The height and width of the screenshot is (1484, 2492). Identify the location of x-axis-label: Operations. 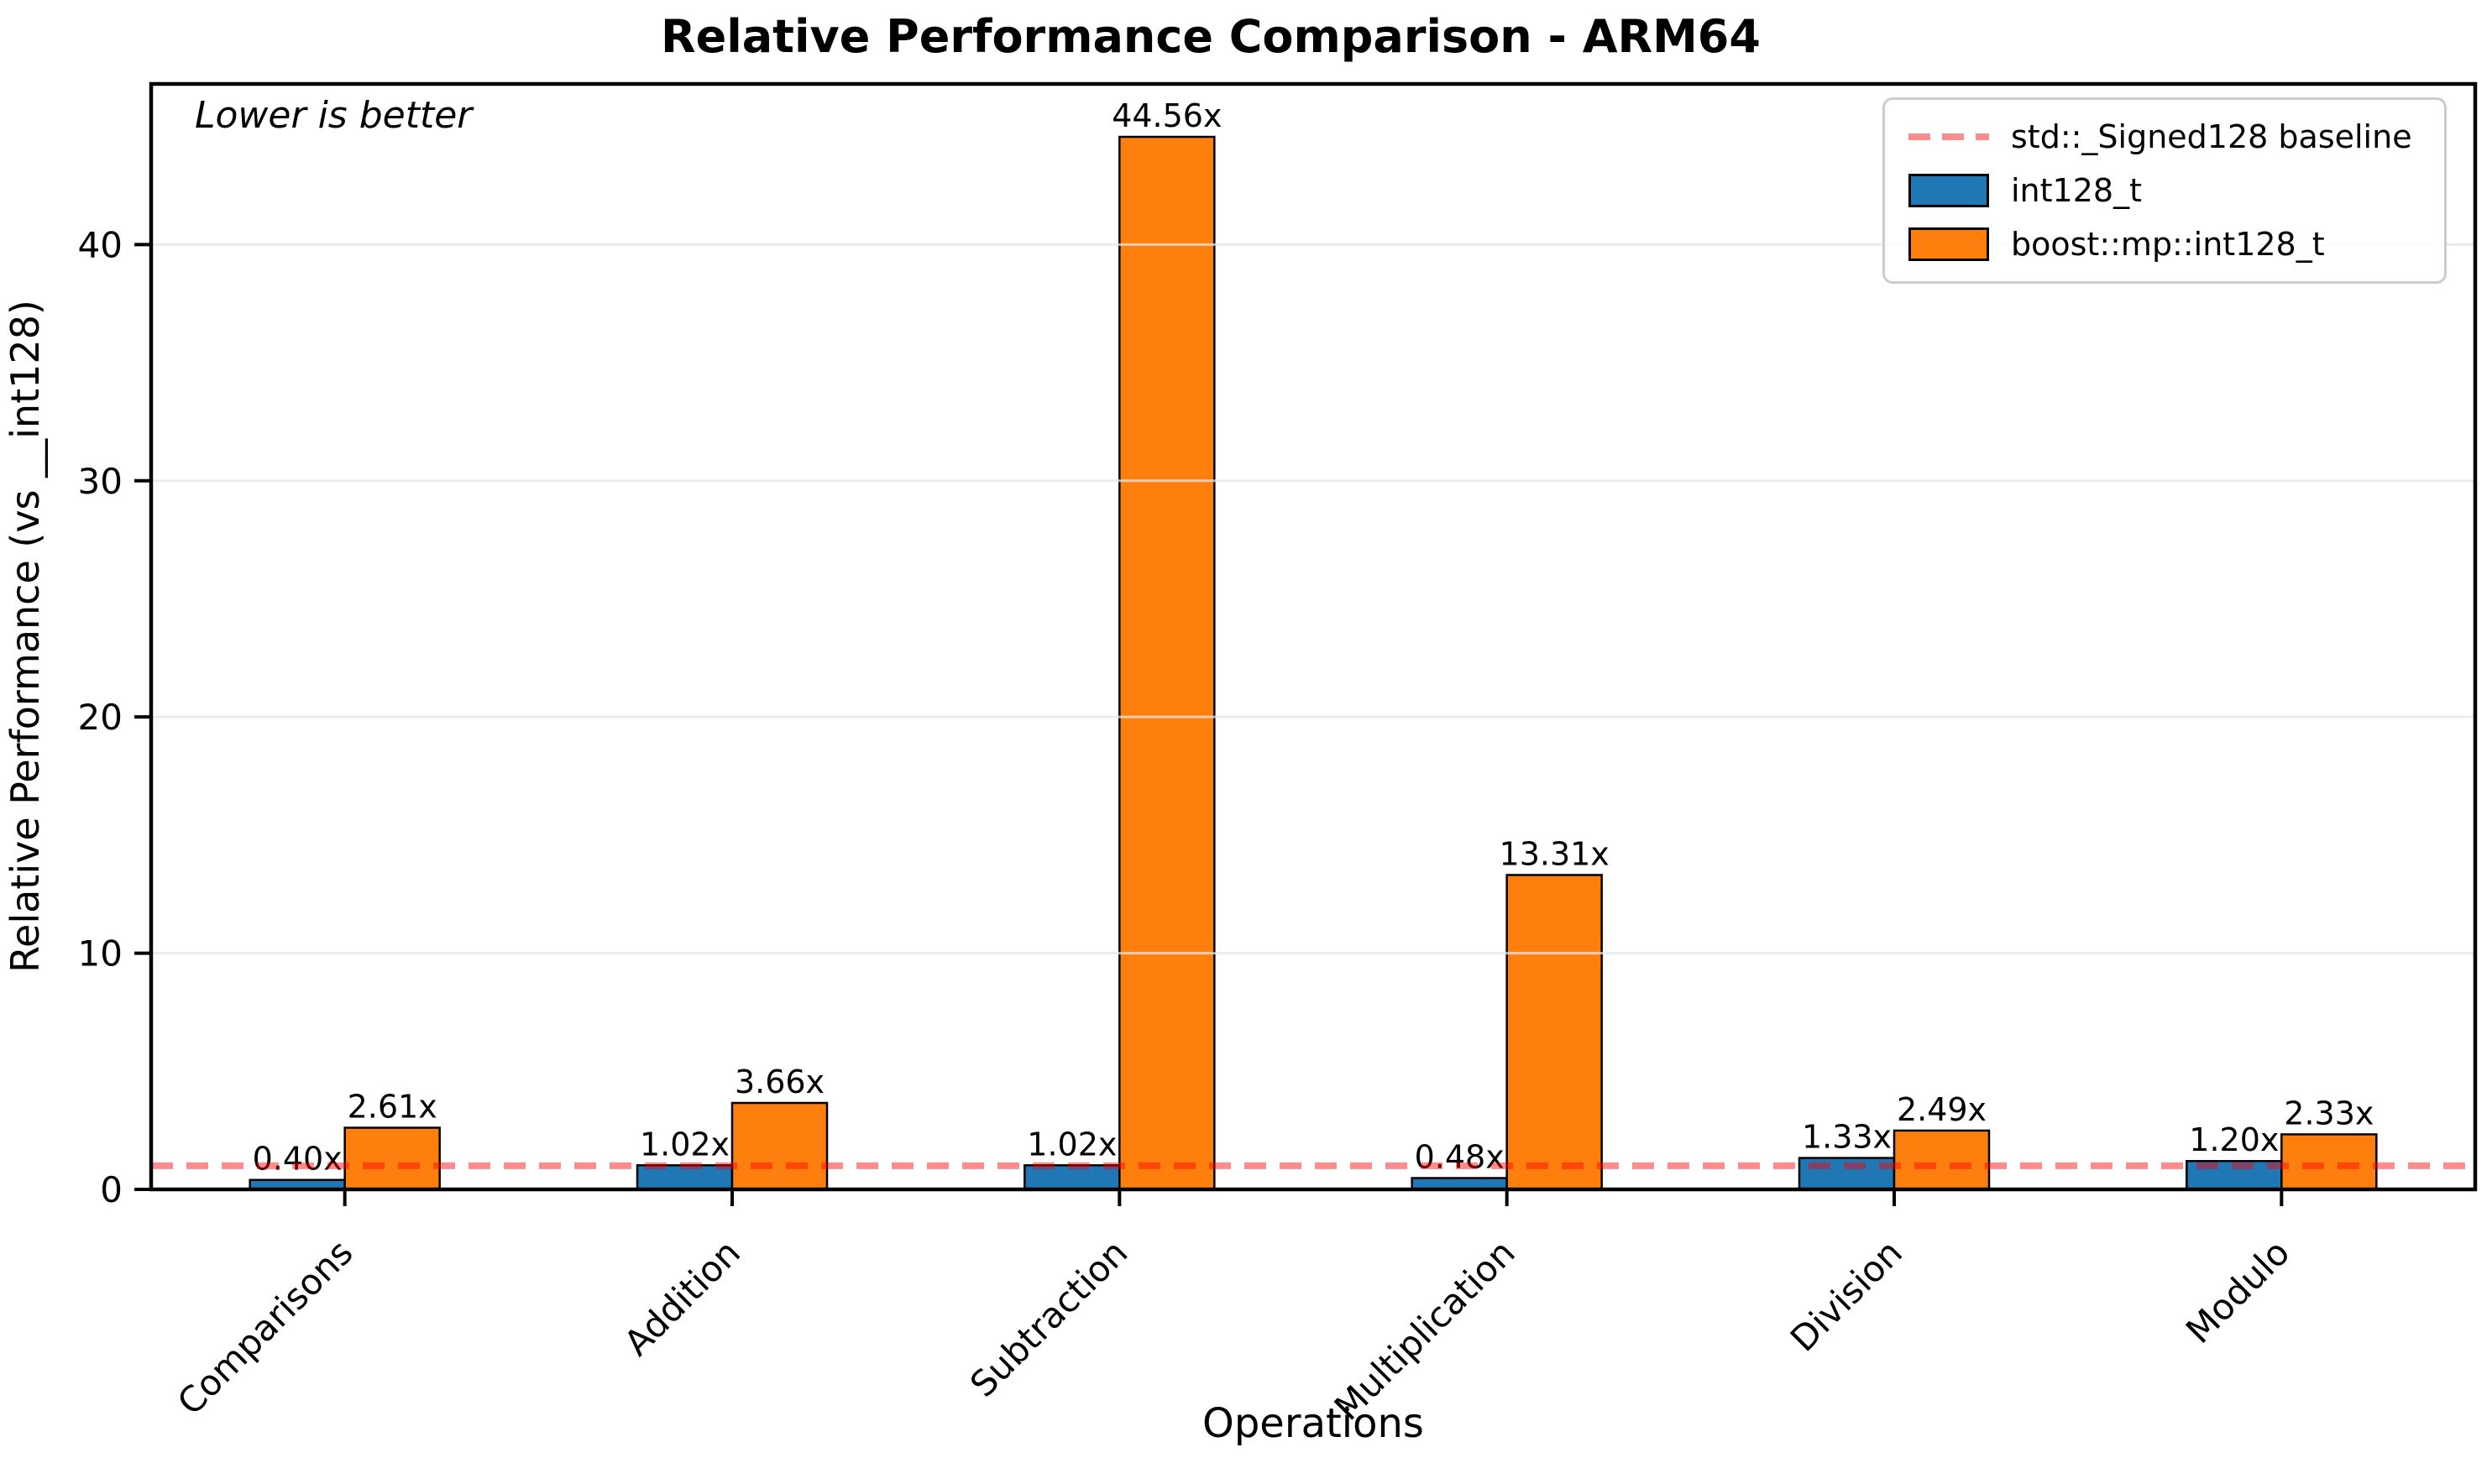
(1313, 1423).